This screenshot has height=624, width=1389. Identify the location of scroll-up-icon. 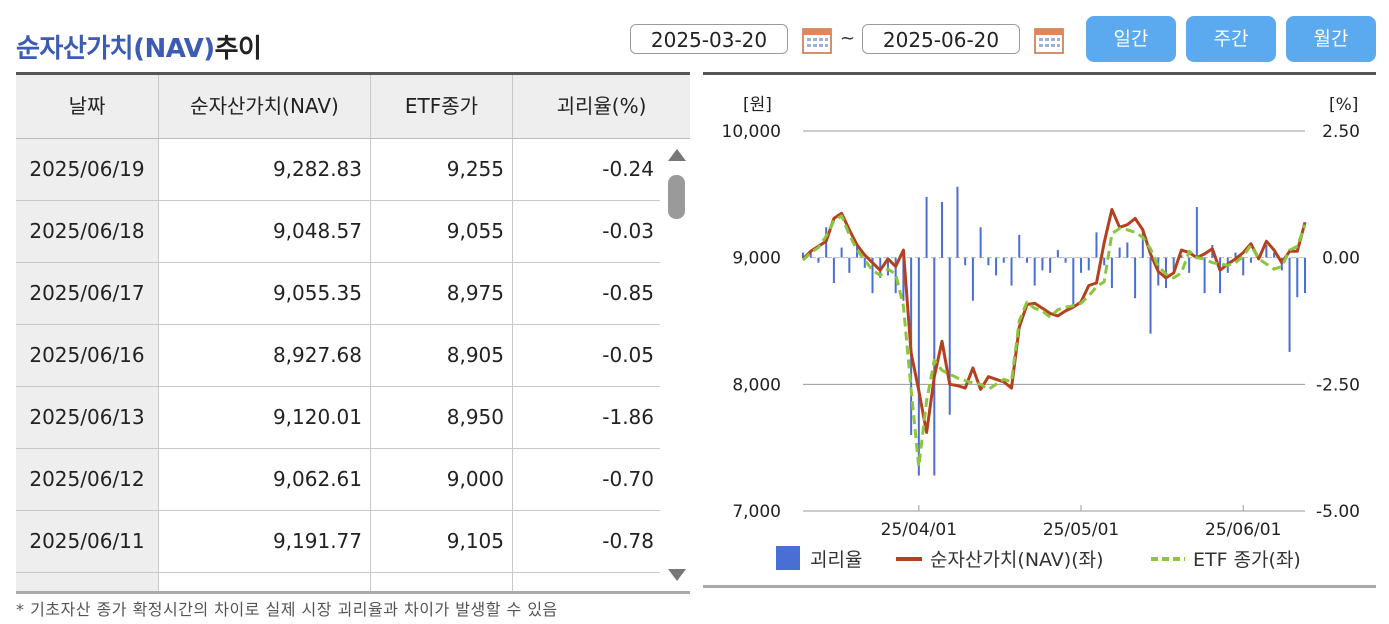
(677, 155).